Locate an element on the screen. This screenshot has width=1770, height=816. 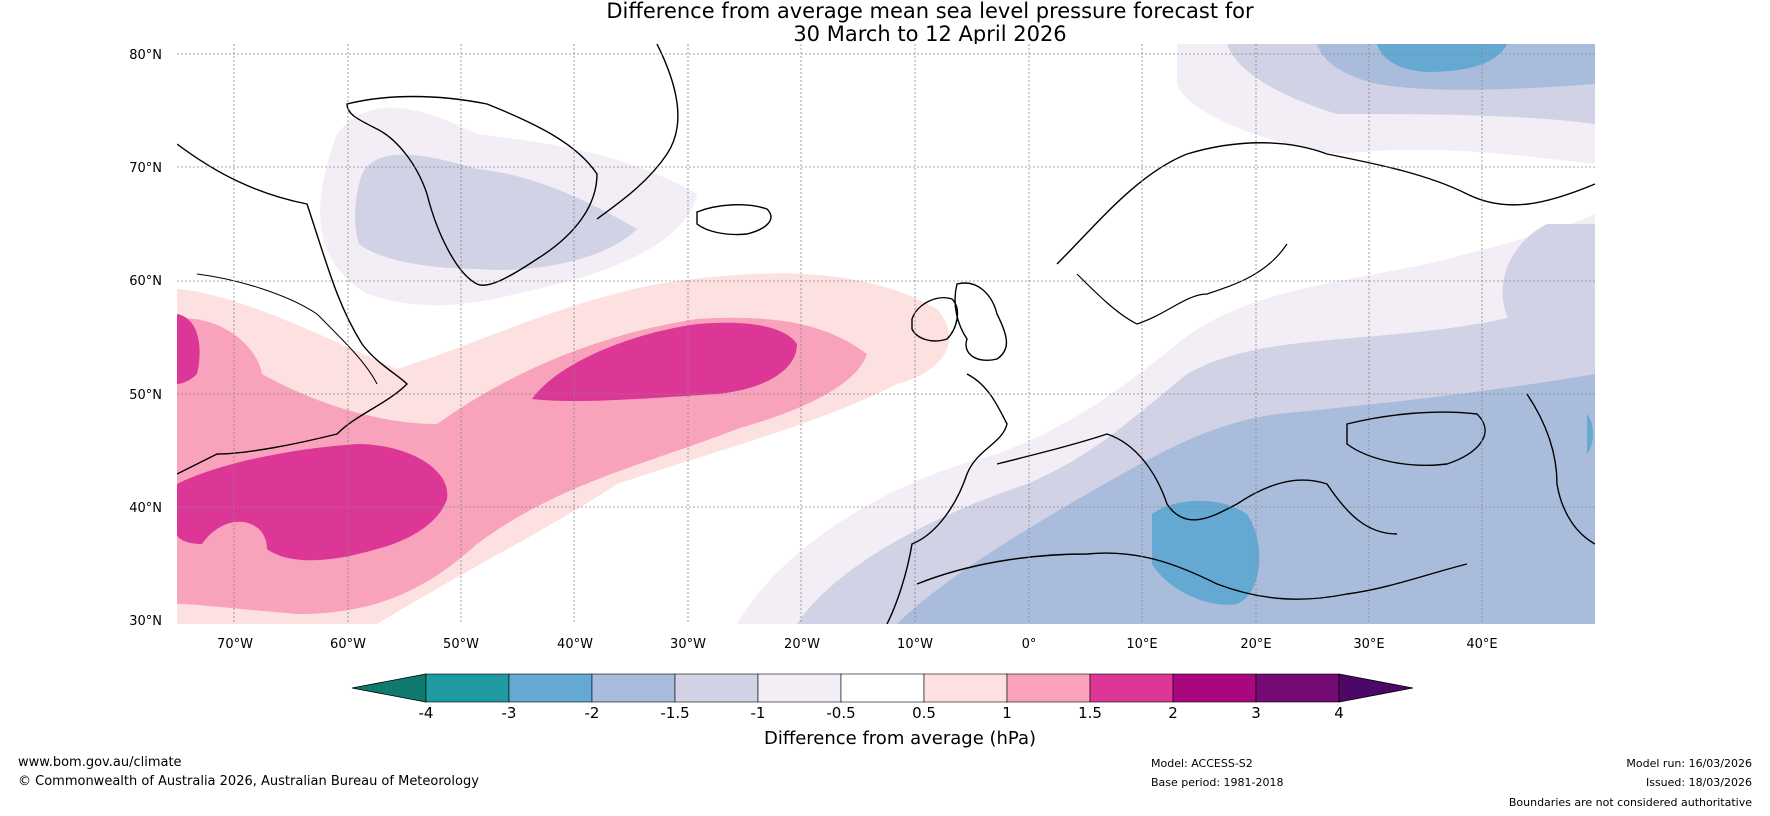
lon-label-50w: 50°W is located at coordinates (461, 644).